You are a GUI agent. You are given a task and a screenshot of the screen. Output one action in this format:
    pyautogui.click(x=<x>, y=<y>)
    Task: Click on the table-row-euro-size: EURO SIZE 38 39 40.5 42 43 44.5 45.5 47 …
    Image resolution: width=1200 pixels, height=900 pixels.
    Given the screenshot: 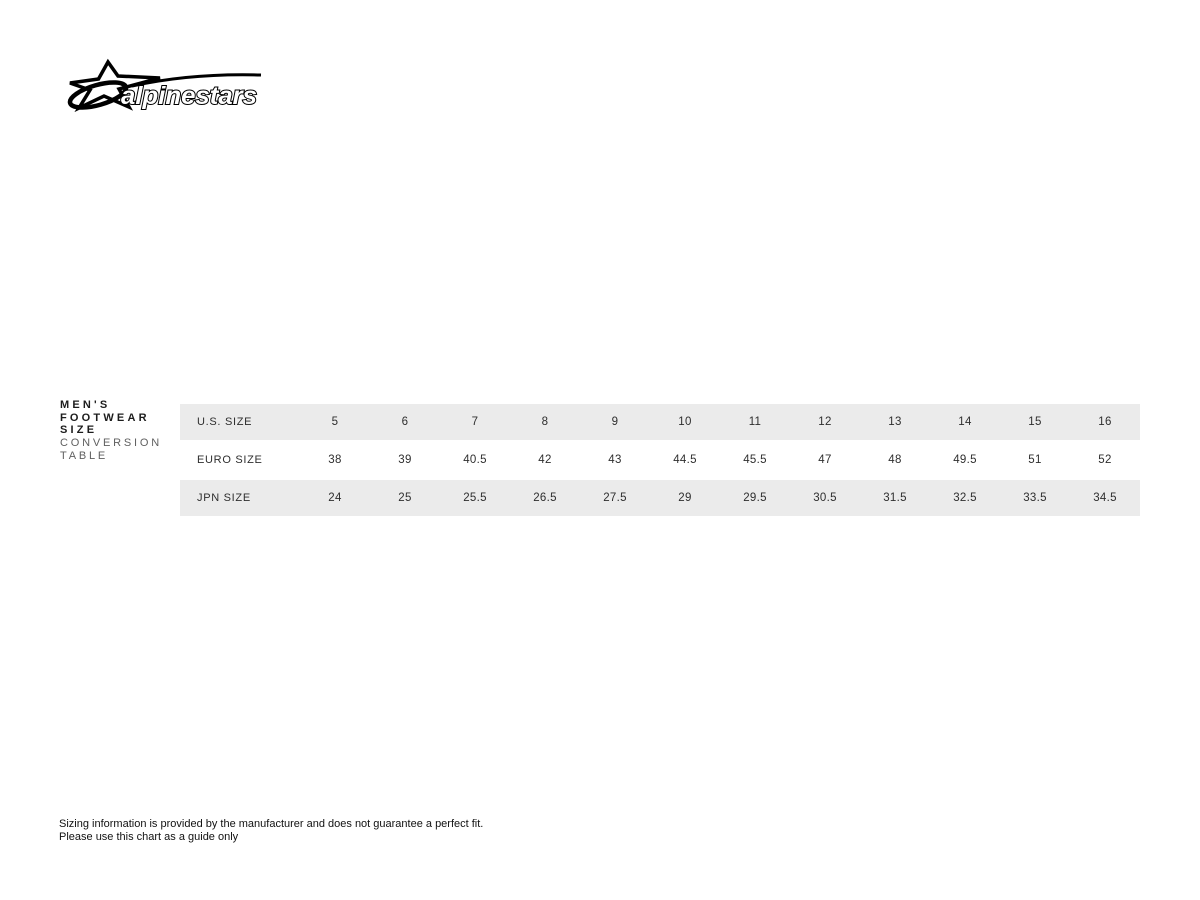 What is the action you would take?
    pyautogui.click(x=660, y=460)
    